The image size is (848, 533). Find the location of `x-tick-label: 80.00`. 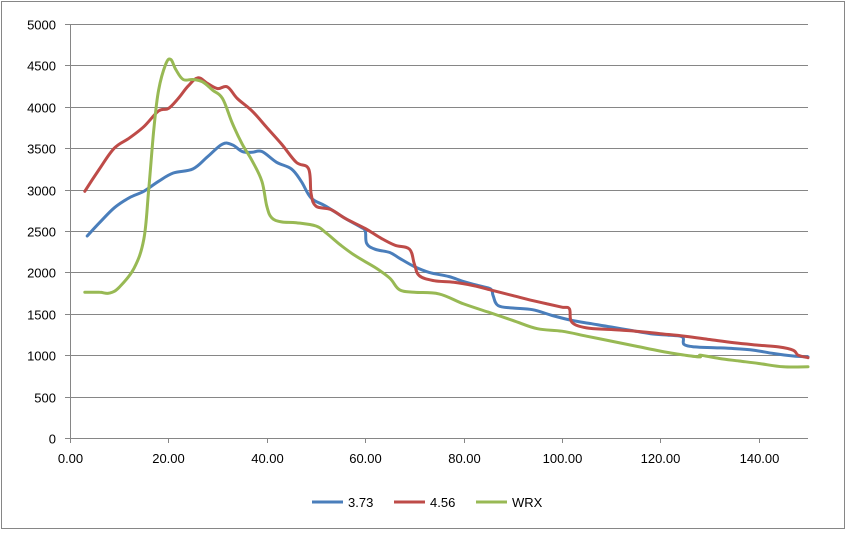

x-tick-label: 80.00 is located at coordinates (464, 458).